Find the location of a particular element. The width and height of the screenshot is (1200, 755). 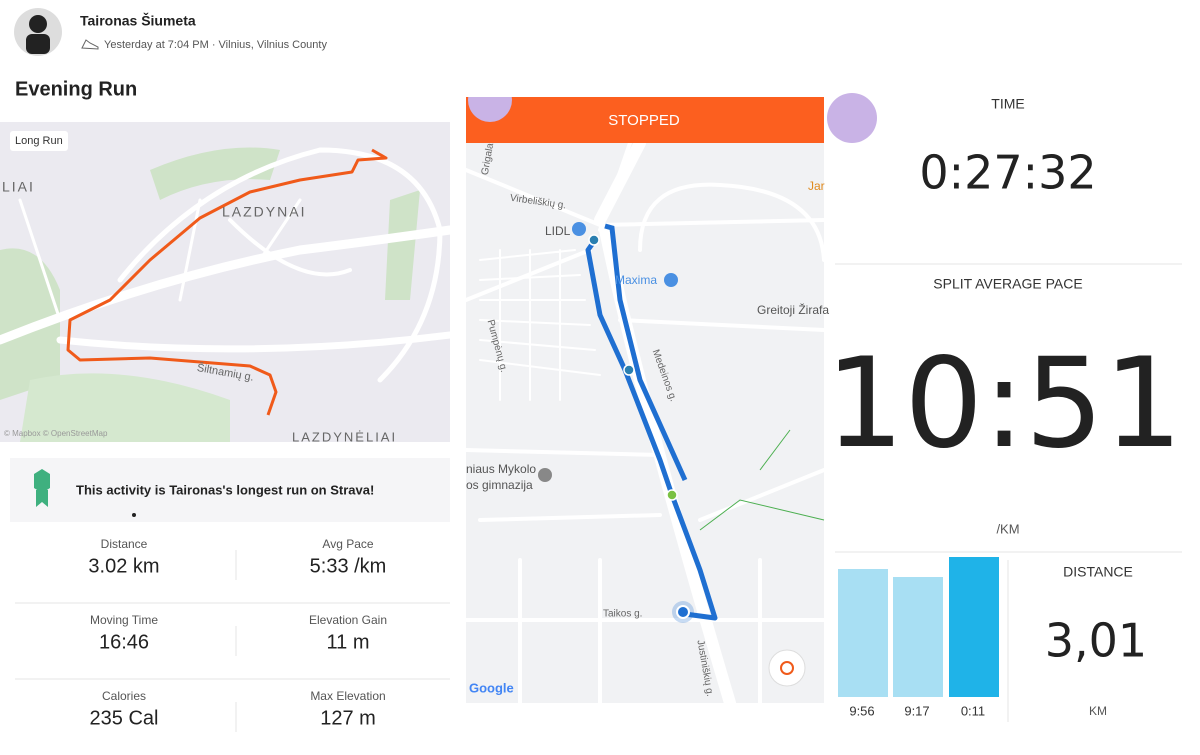

stat-value: 3.02 km is located at coordinates (123, 566).